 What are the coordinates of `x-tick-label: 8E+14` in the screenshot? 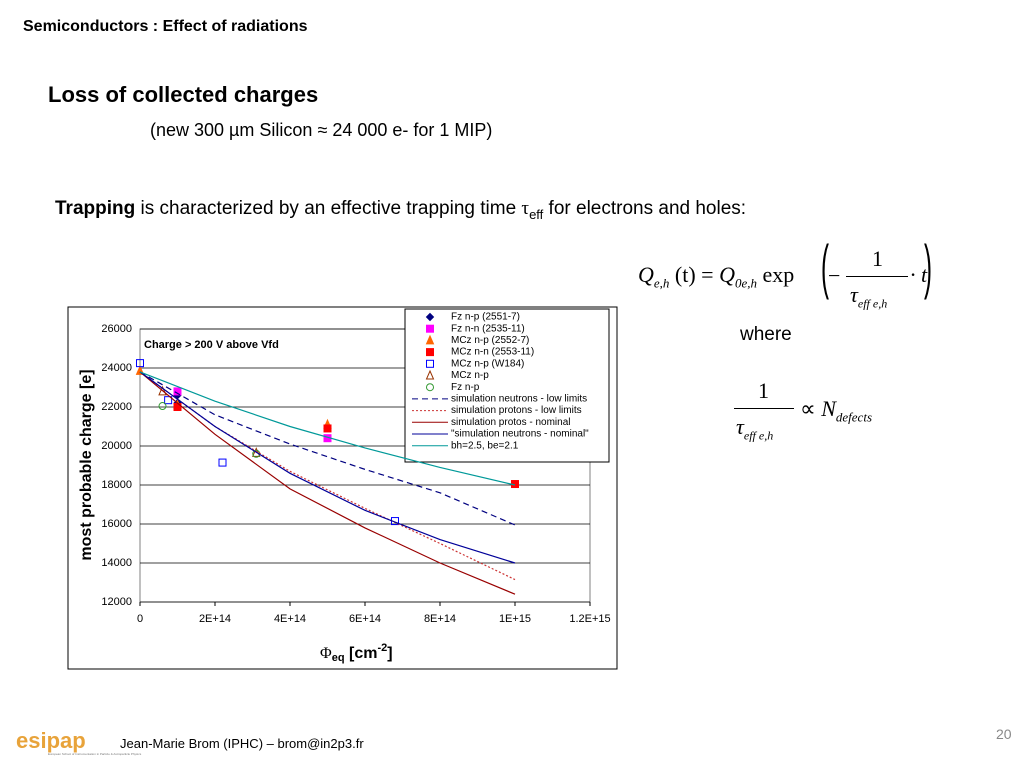 It's located at (440, 619).